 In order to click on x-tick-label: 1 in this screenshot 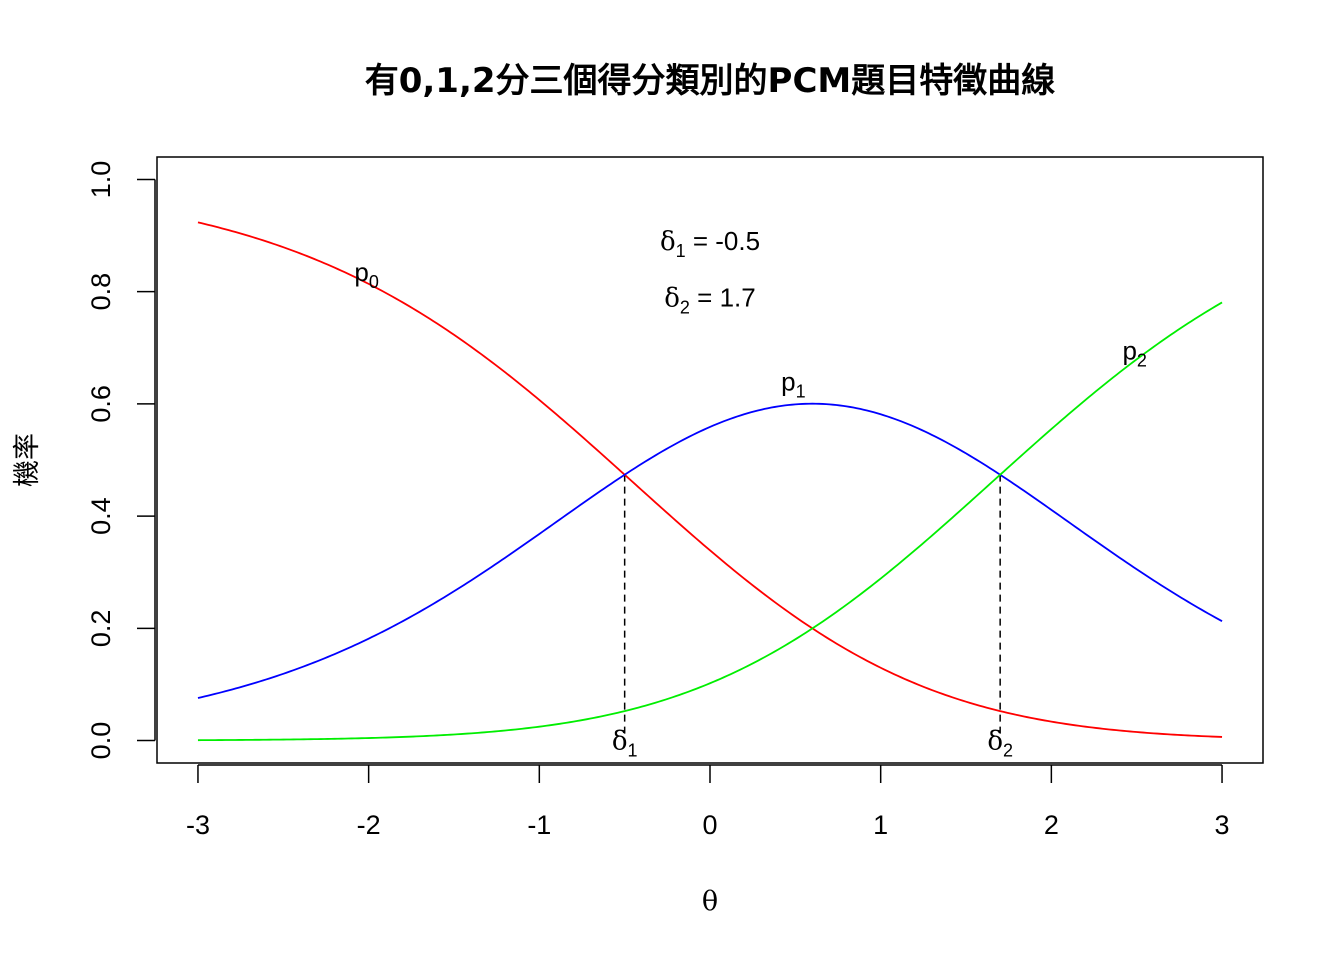, I will do `click(880, 825)`.